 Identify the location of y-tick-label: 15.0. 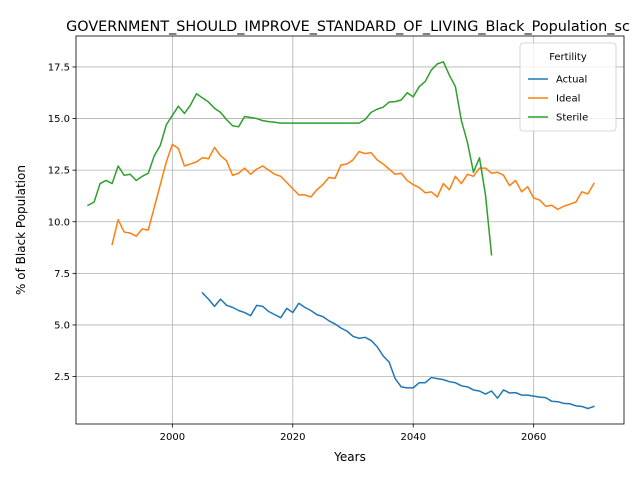
(59, 119).